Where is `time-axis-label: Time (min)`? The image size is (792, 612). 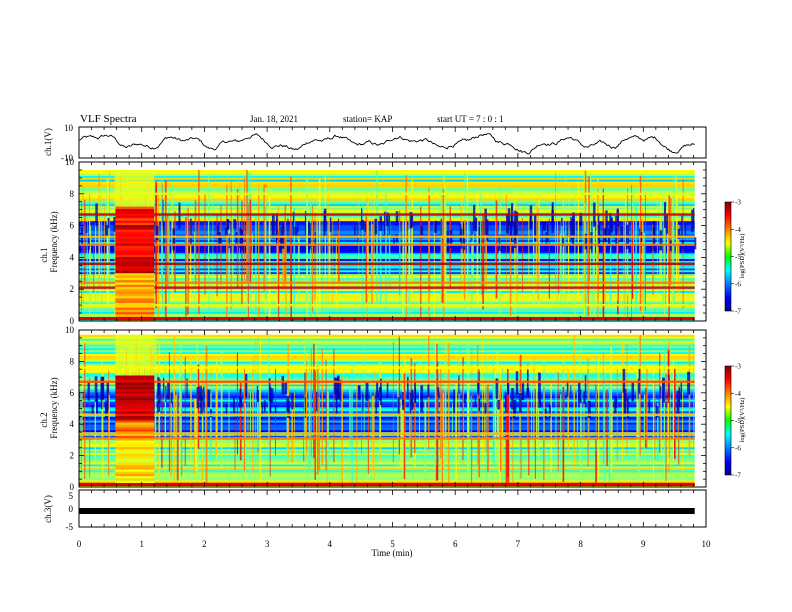
time-axis-label: Time (min) is located at coordinates (392, 553).